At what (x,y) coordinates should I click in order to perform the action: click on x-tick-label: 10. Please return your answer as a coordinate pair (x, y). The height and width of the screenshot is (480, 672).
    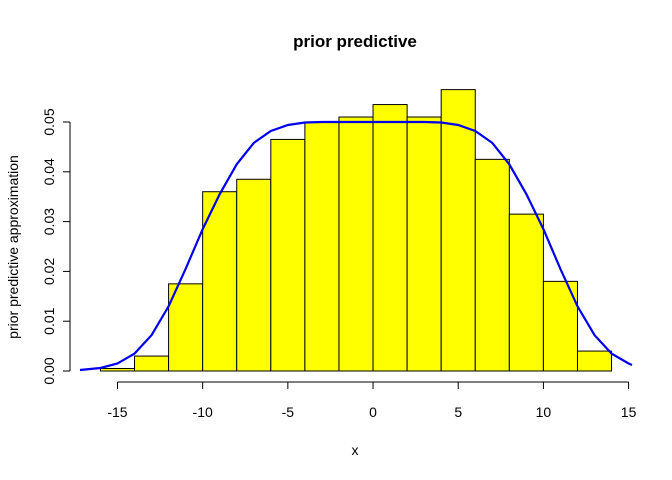
    Looking at the image, I should click on (544, 412).